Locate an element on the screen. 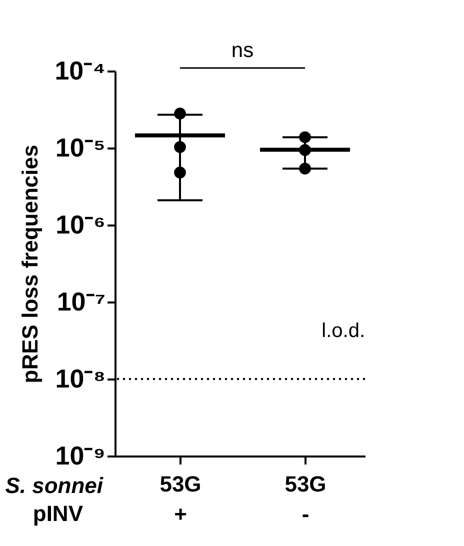 Image resolution: width=464 pixels, height=546 pixels. y-tick-label: 10⁻⁷ is located at coordinates (81, 301).